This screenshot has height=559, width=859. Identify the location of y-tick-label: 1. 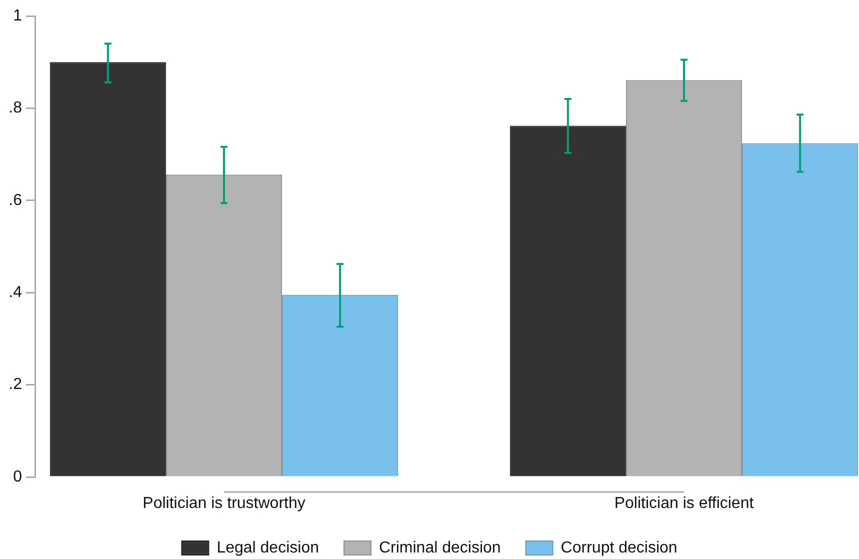
(17, 15).